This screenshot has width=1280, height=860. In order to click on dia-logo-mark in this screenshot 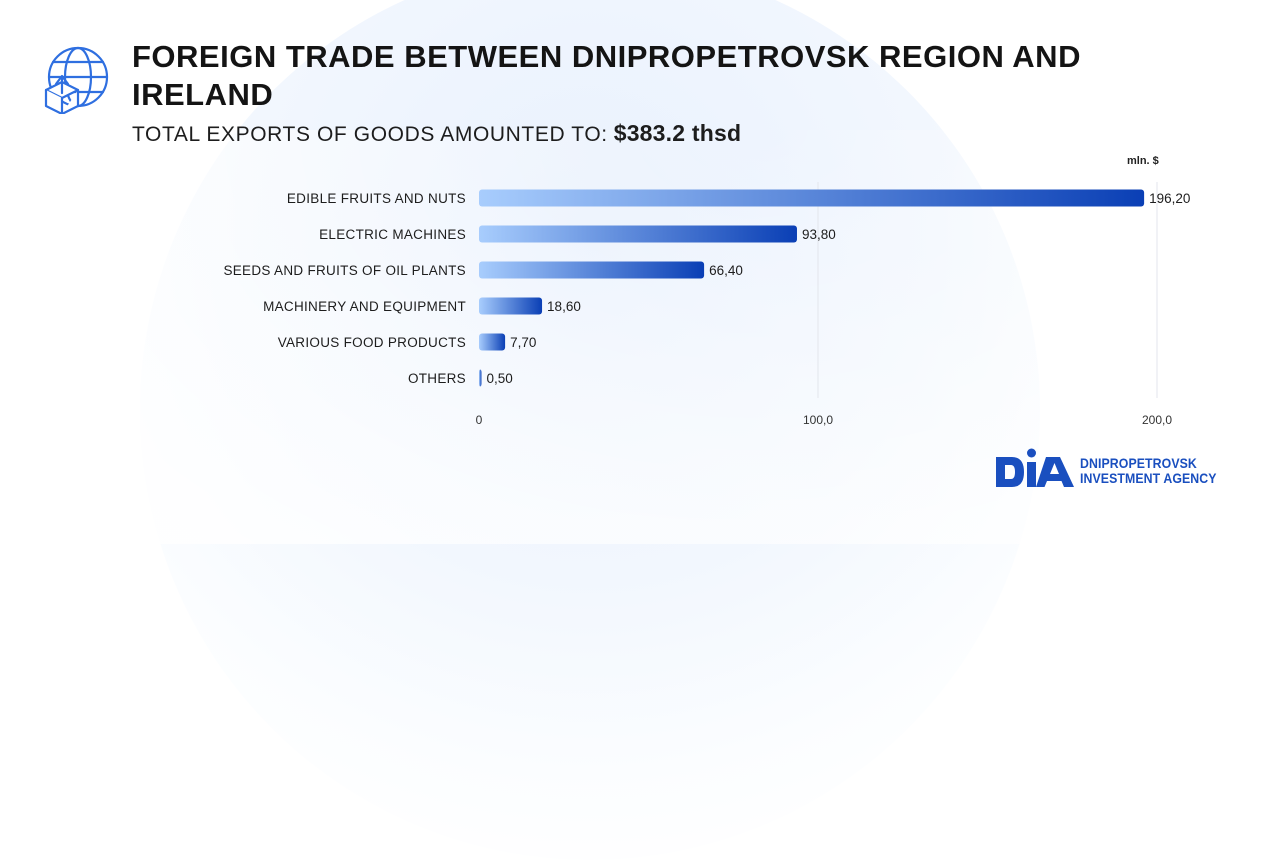, I will do `click(1035, 467)`.